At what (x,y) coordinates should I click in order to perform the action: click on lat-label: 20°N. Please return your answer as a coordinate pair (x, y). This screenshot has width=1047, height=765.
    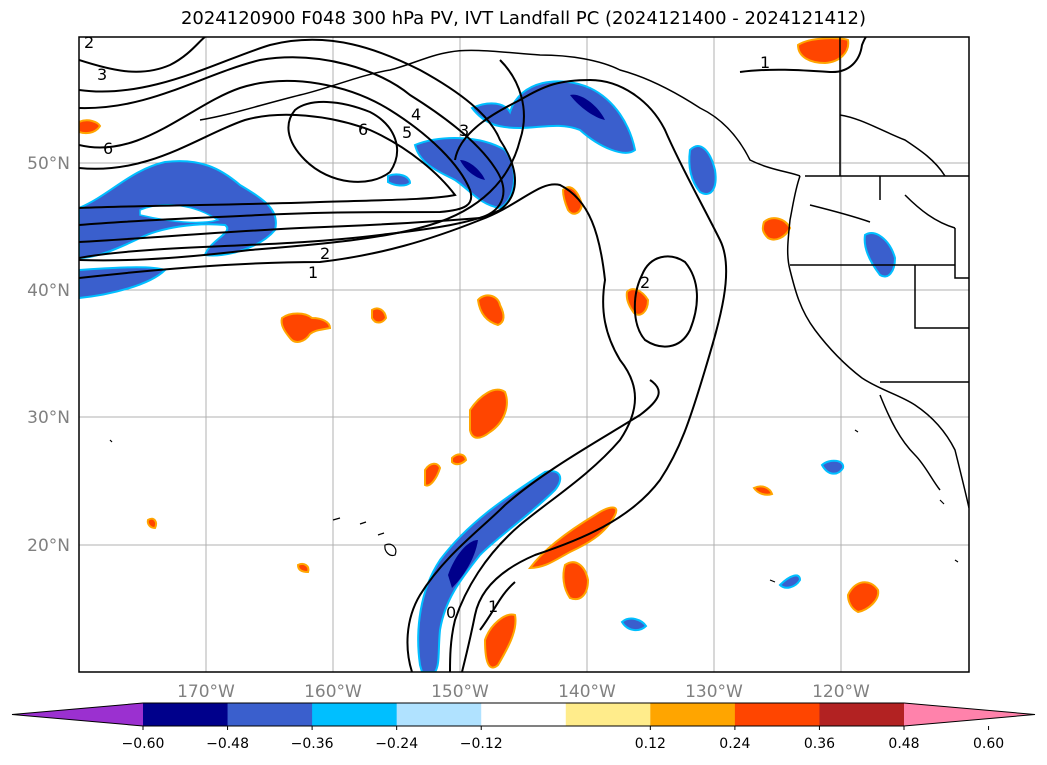
    Looking at the image, I should click on (48, 546).